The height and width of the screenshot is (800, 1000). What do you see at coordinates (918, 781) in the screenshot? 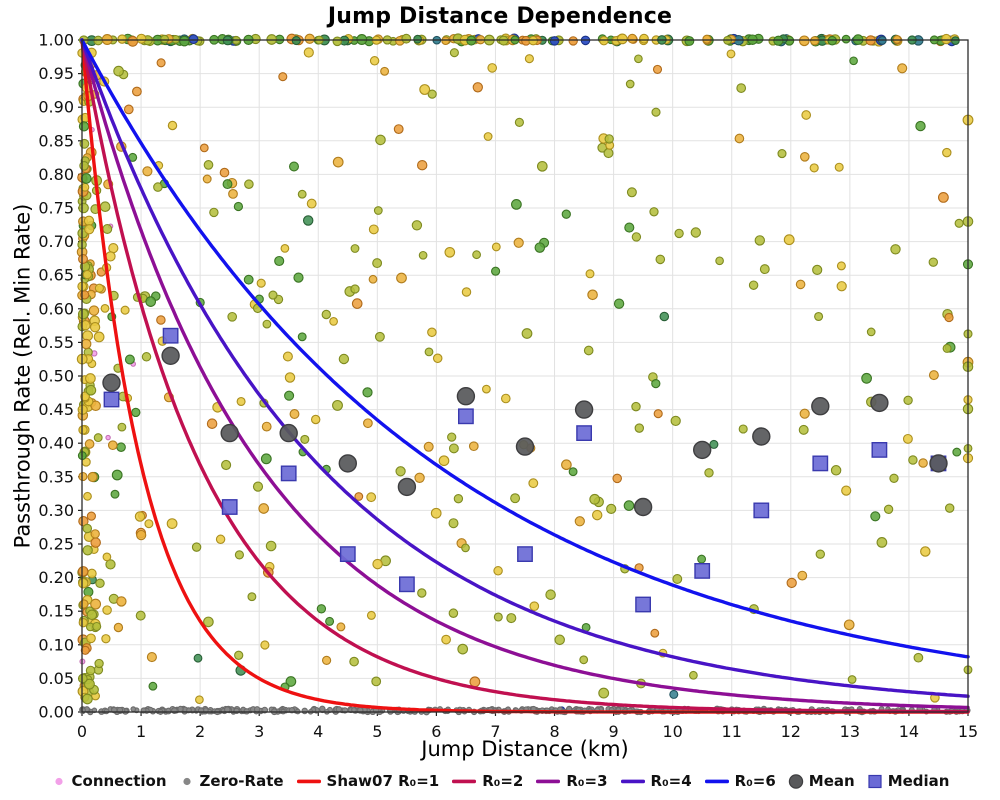
I see `legend-label: Median` at bounding box center [918, 781].